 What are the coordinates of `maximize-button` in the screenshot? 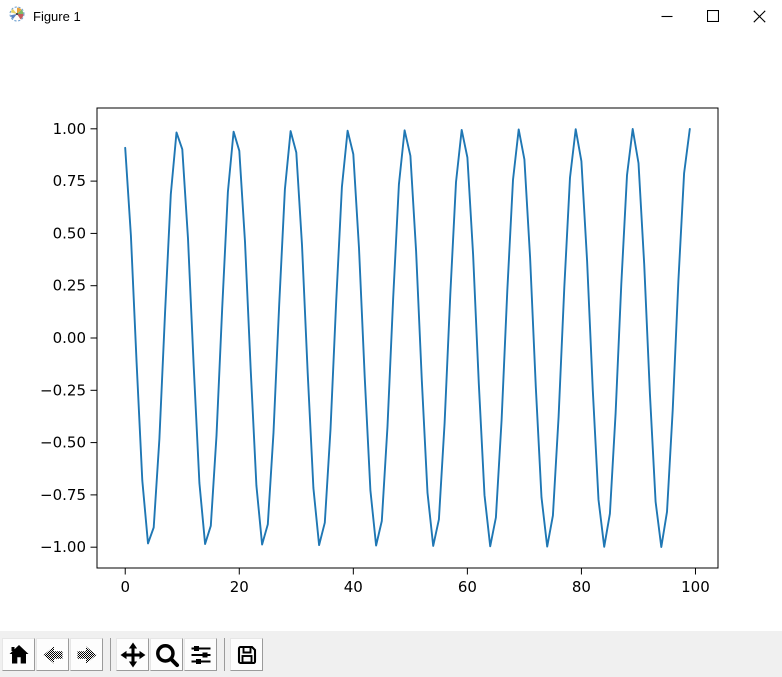 It's located at (713, 16).